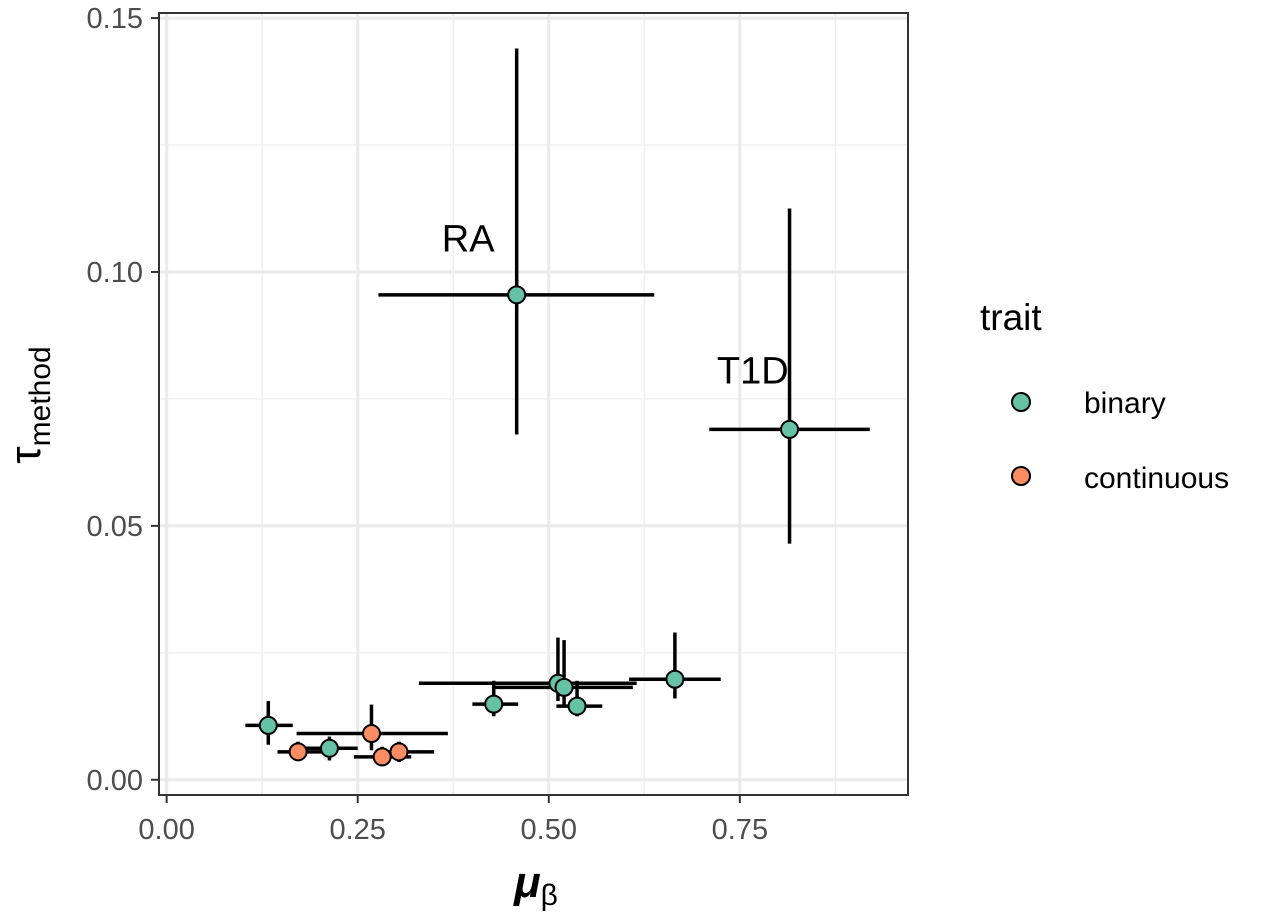 The image size is (1280, 912). I want to click on legend-label-continuous: continuous, so click(1156, 478).